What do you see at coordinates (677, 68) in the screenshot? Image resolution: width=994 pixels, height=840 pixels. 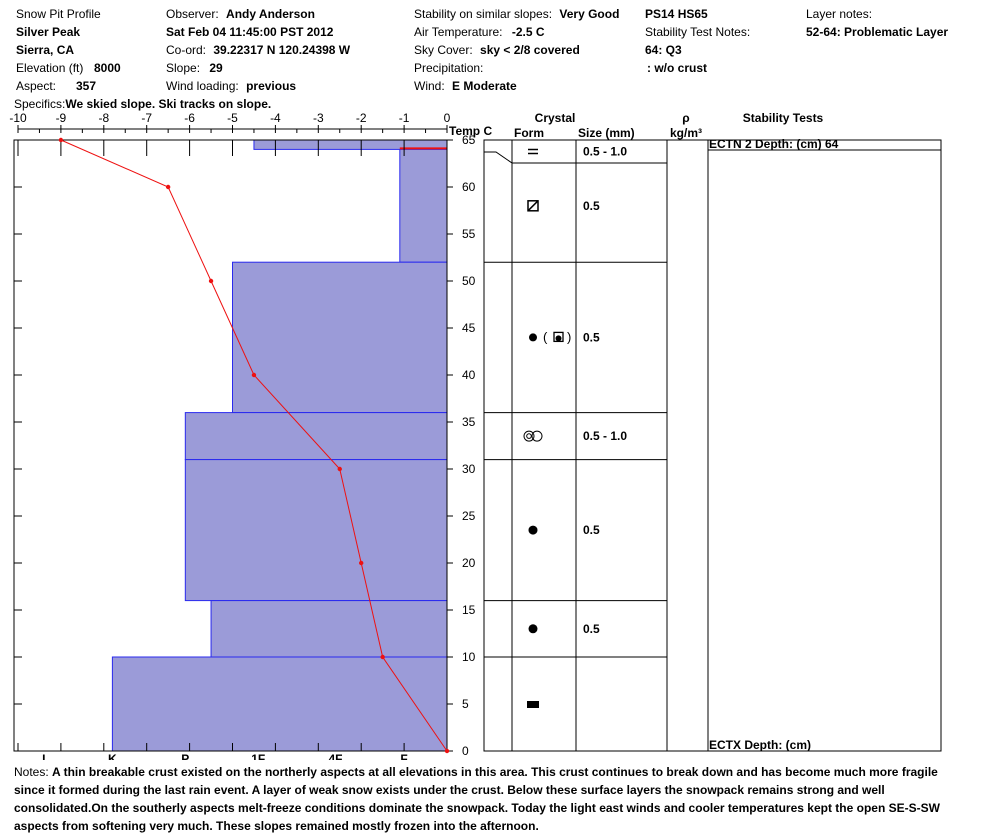 I see `stability-notes-2: : w/o crust` at bounding box center [677, 68].